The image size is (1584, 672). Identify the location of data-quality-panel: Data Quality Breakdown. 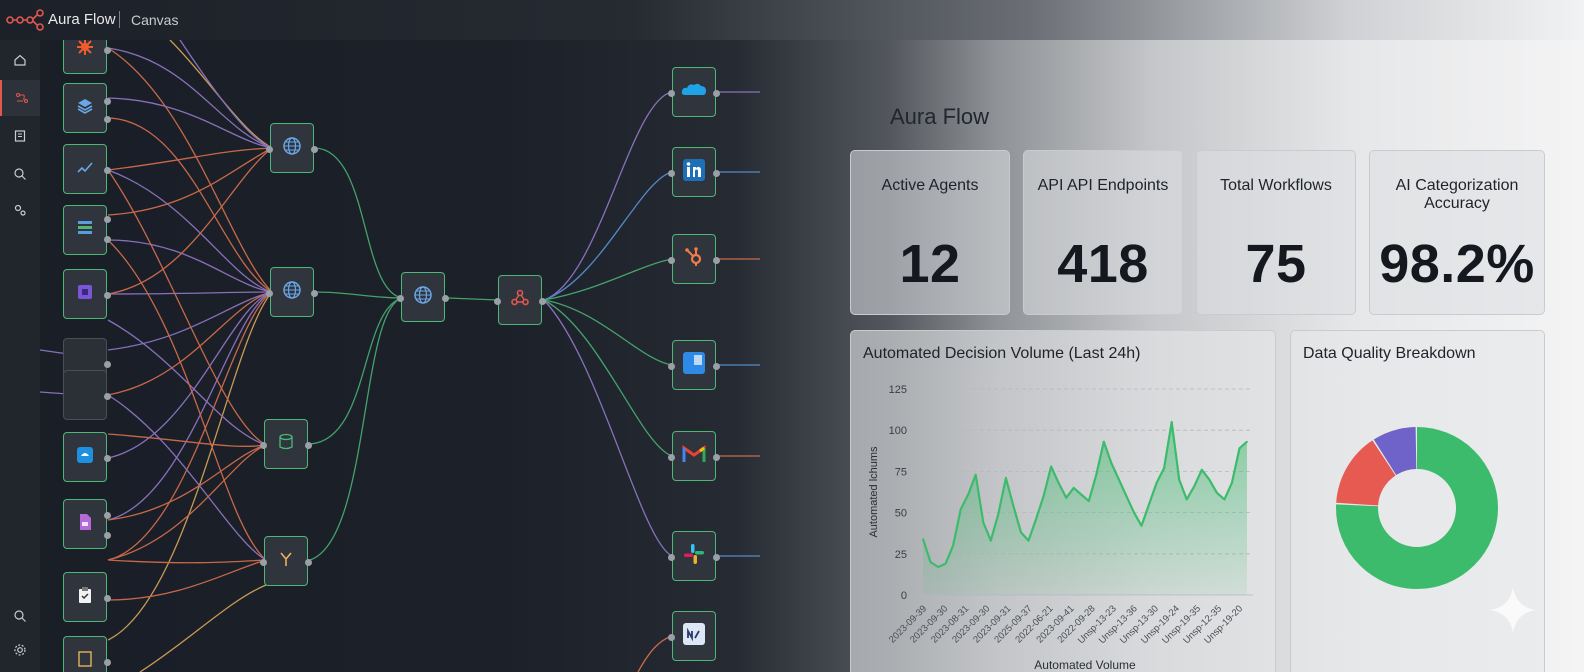
(1417, 501).